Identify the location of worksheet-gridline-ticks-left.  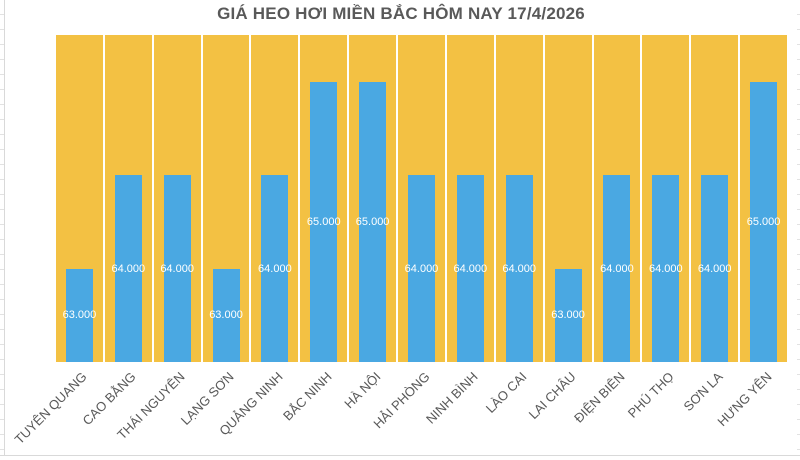
(2, 227).